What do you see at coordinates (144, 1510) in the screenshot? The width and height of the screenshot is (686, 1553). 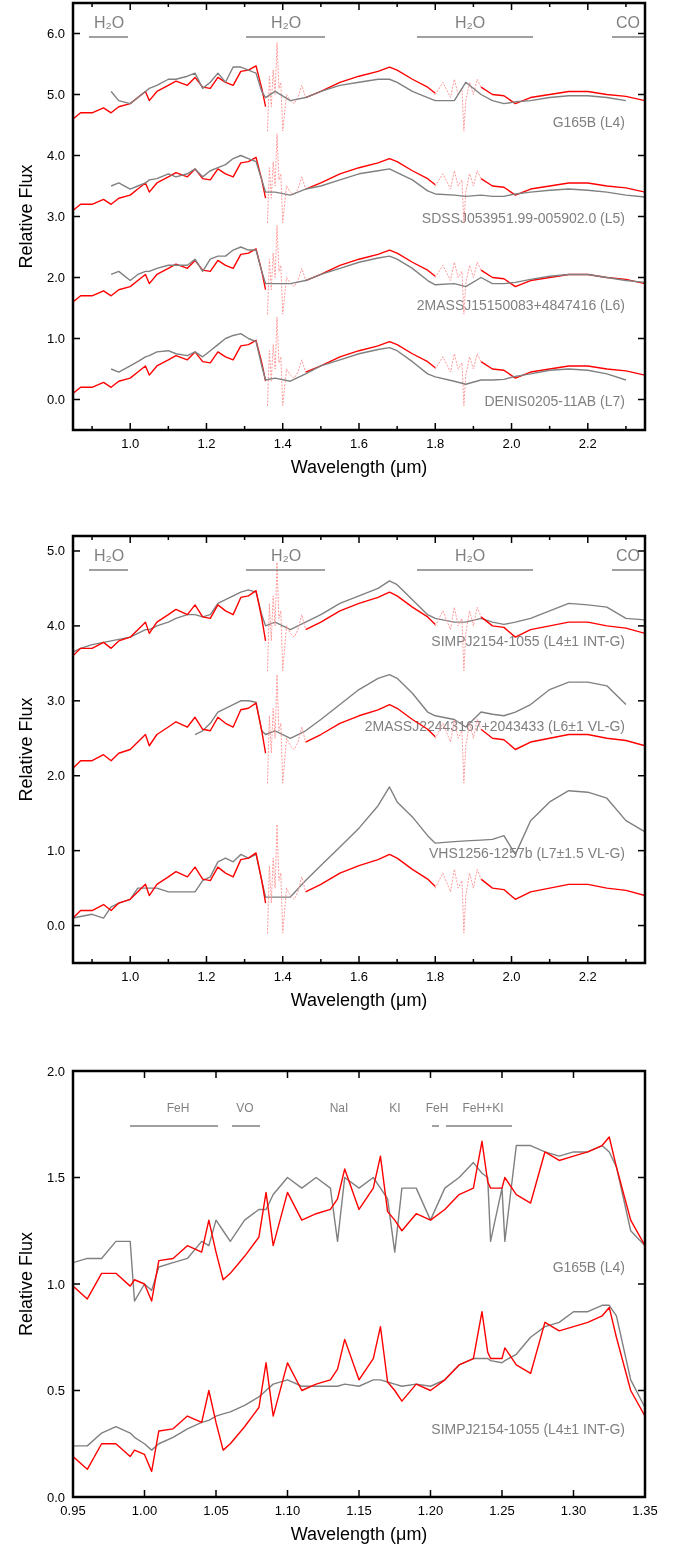 I see `x-tick-label: 1.00` at bounding box center [144, 1510].